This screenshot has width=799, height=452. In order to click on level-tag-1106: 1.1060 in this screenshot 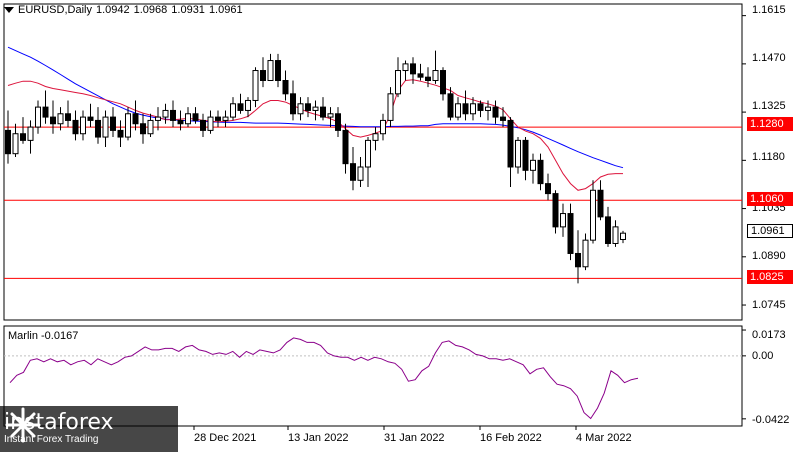, I will do `click(770, 199)`.